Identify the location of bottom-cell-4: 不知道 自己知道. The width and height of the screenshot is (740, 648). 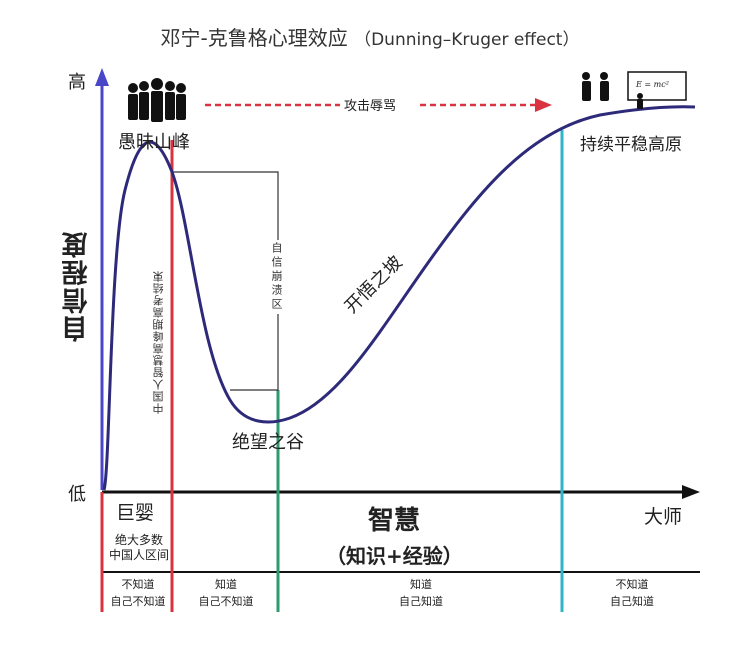
(632, 593).